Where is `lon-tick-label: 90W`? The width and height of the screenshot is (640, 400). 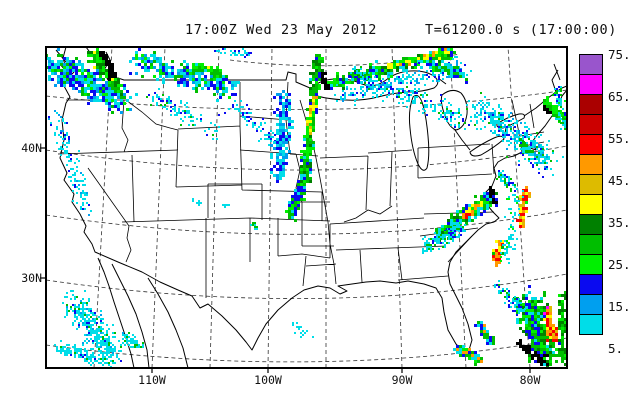
lon-tick-label: 90W is located at coordinates (402, 380).